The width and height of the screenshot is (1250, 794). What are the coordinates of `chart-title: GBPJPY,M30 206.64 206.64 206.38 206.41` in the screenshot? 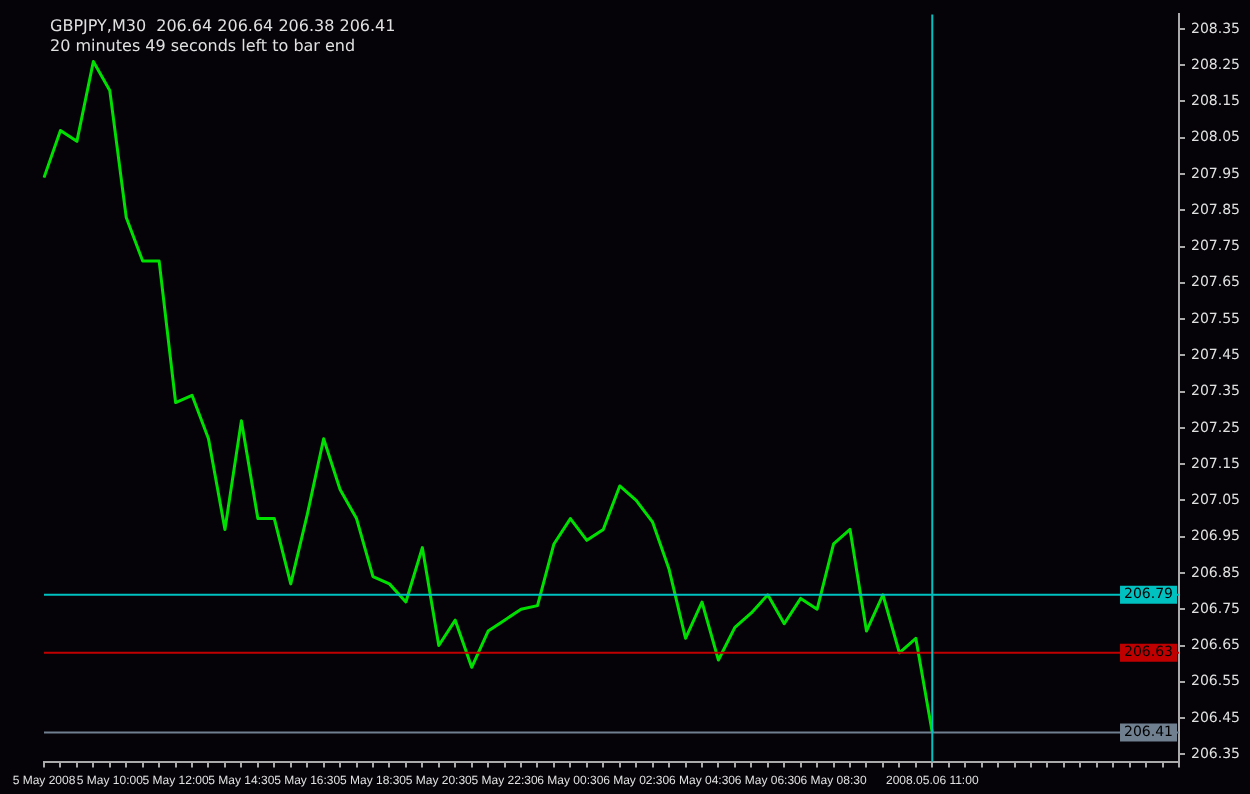 It's located at (223, 25).